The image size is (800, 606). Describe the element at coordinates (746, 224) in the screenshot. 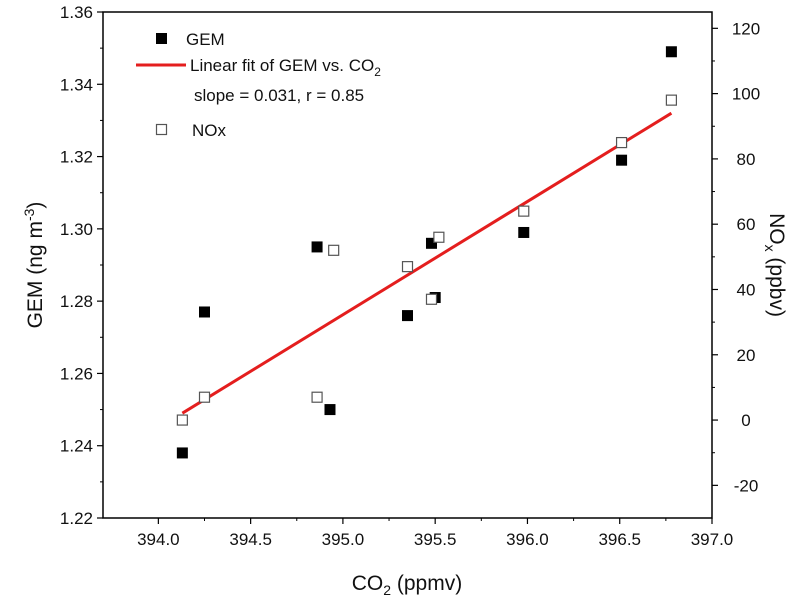

I see `y-right-tick-label: 60` at that location.